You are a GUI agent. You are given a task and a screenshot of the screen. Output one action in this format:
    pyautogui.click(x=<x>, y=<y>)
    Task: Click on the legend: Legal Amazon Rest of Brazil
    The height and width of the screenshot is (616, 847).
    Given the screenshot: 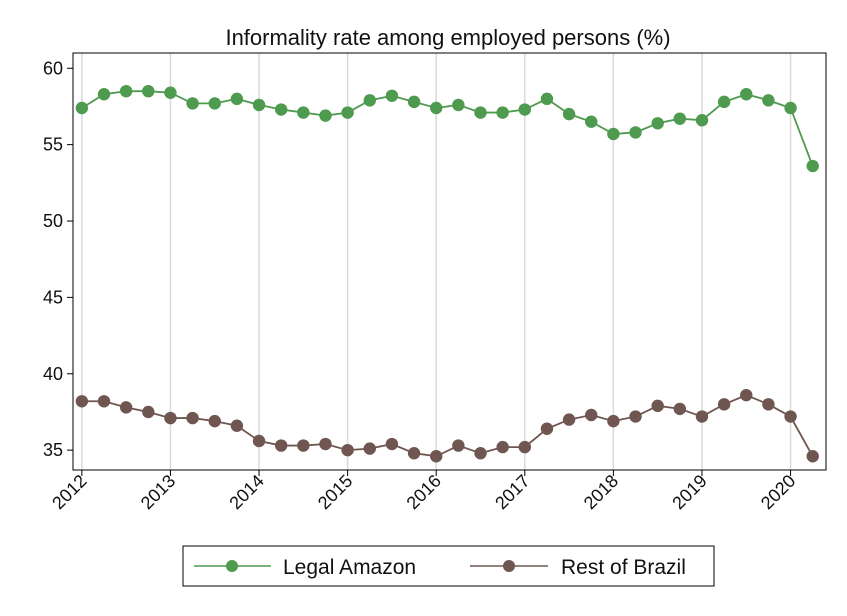 What is the action you would take?
    pyautogui.click(x=448, y=566)
    